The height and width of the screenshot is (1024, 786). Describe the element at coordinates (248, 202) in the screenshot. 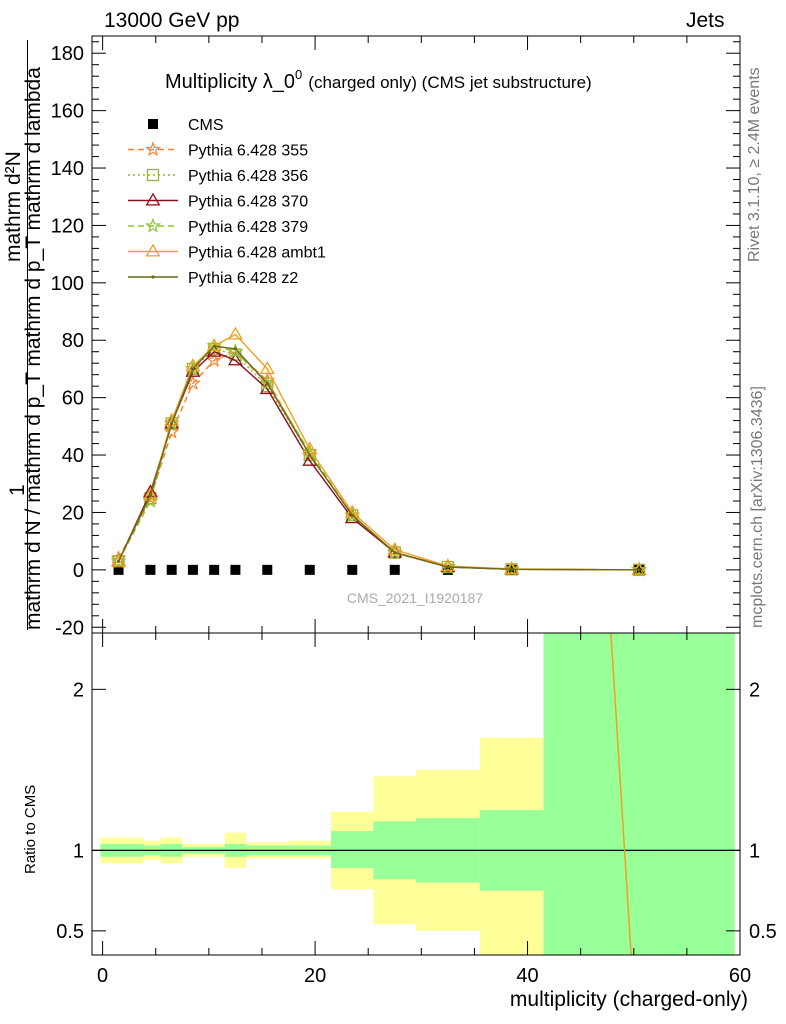

I see `legend-label: Pythia 6.428 370` at that location.